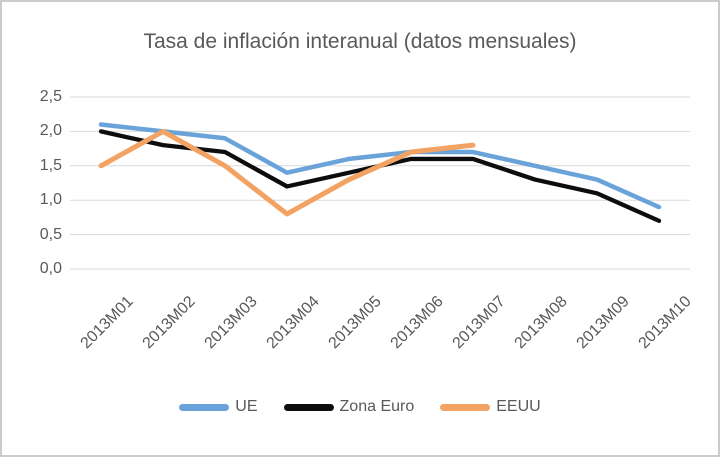  What do you see at coordinates (377, 406) in the screenshot?
I see `legend-label-zona-euro: Zona Euro` at bounding box center [377, 406].